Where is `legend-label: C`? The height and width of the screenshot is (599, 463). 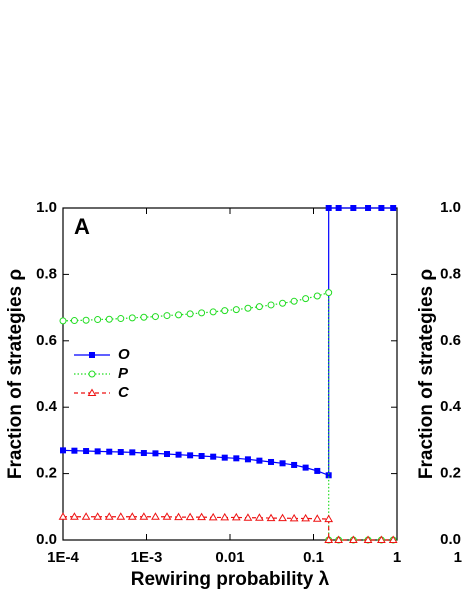
legend-label: C is located at coordinates (124, 392).